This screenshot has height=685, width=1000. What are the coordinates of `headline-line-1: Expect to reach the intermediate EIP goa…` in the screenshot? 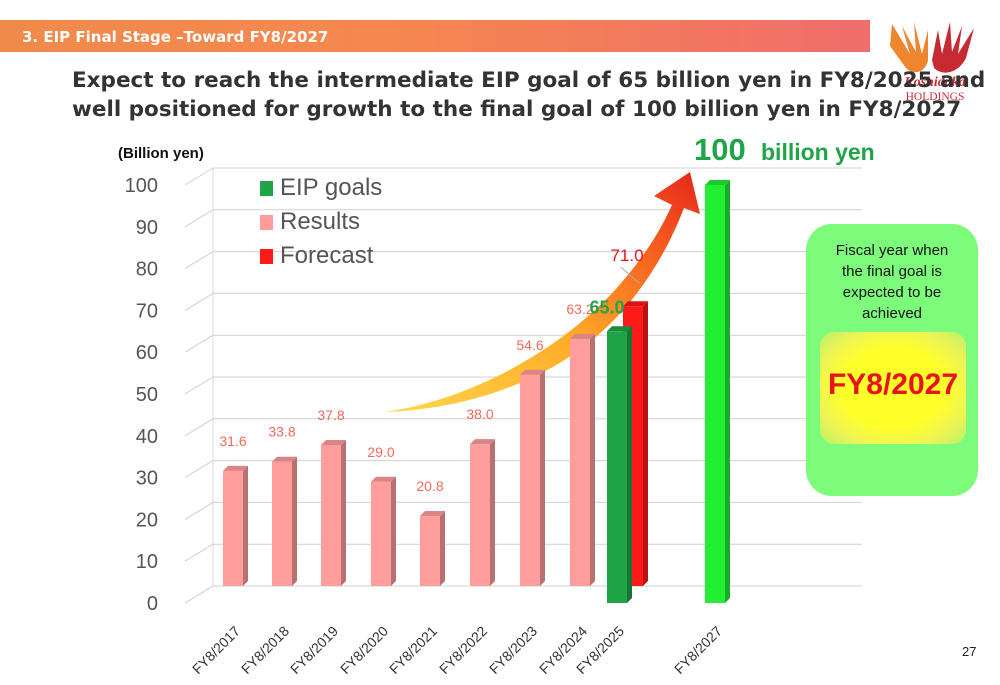 It's located at (529, 80).